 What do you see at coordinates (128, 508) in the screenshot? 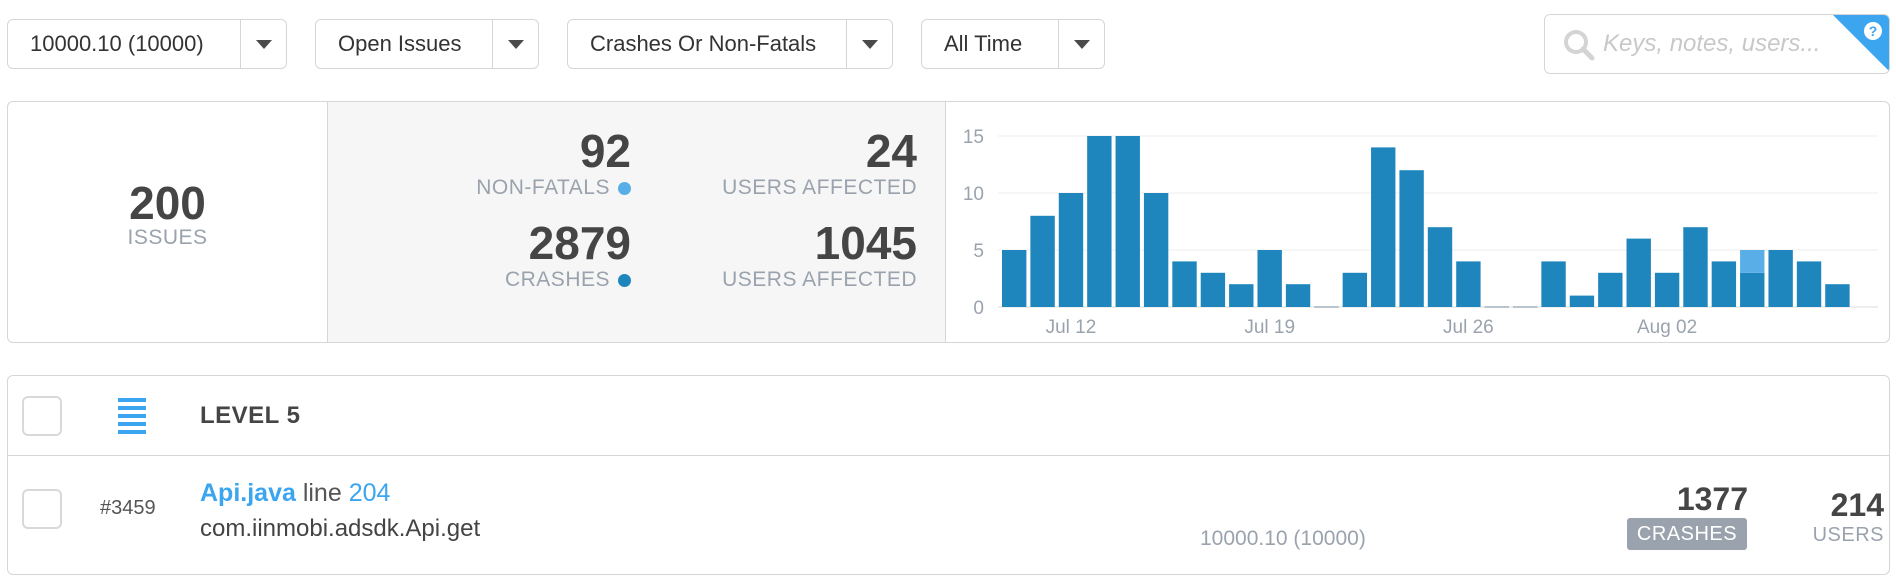
I see `issue-number: #3459` at bounding box center [128, 508].